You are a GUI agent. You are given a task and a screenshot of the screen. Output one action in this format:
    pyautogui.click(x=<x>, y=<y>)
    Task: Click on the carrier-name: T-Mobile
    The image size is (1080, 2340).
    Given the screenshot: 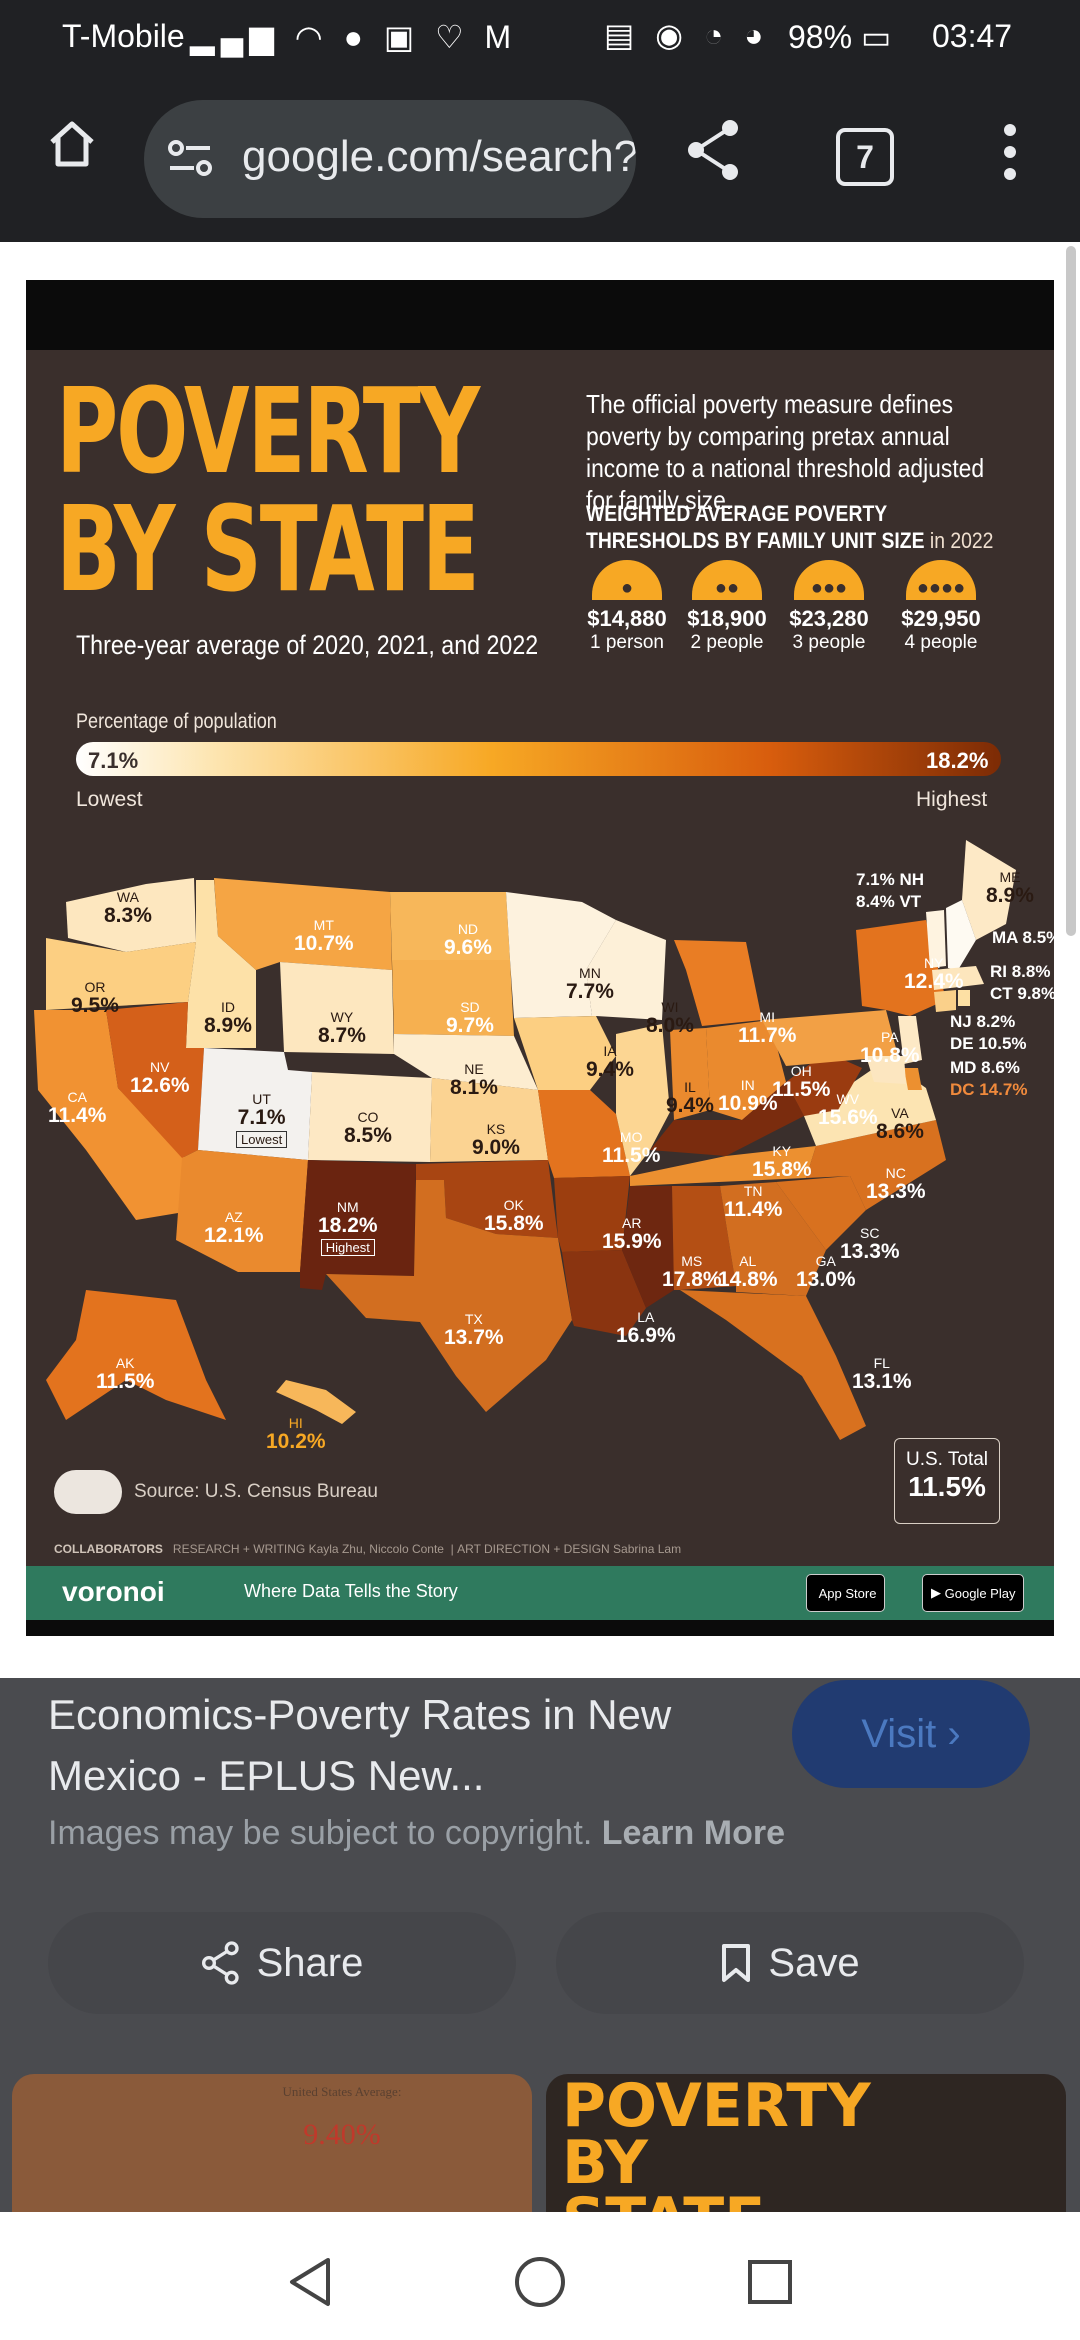 What is the action you would take?
    pyautogui.click(x=123, y=36)
    